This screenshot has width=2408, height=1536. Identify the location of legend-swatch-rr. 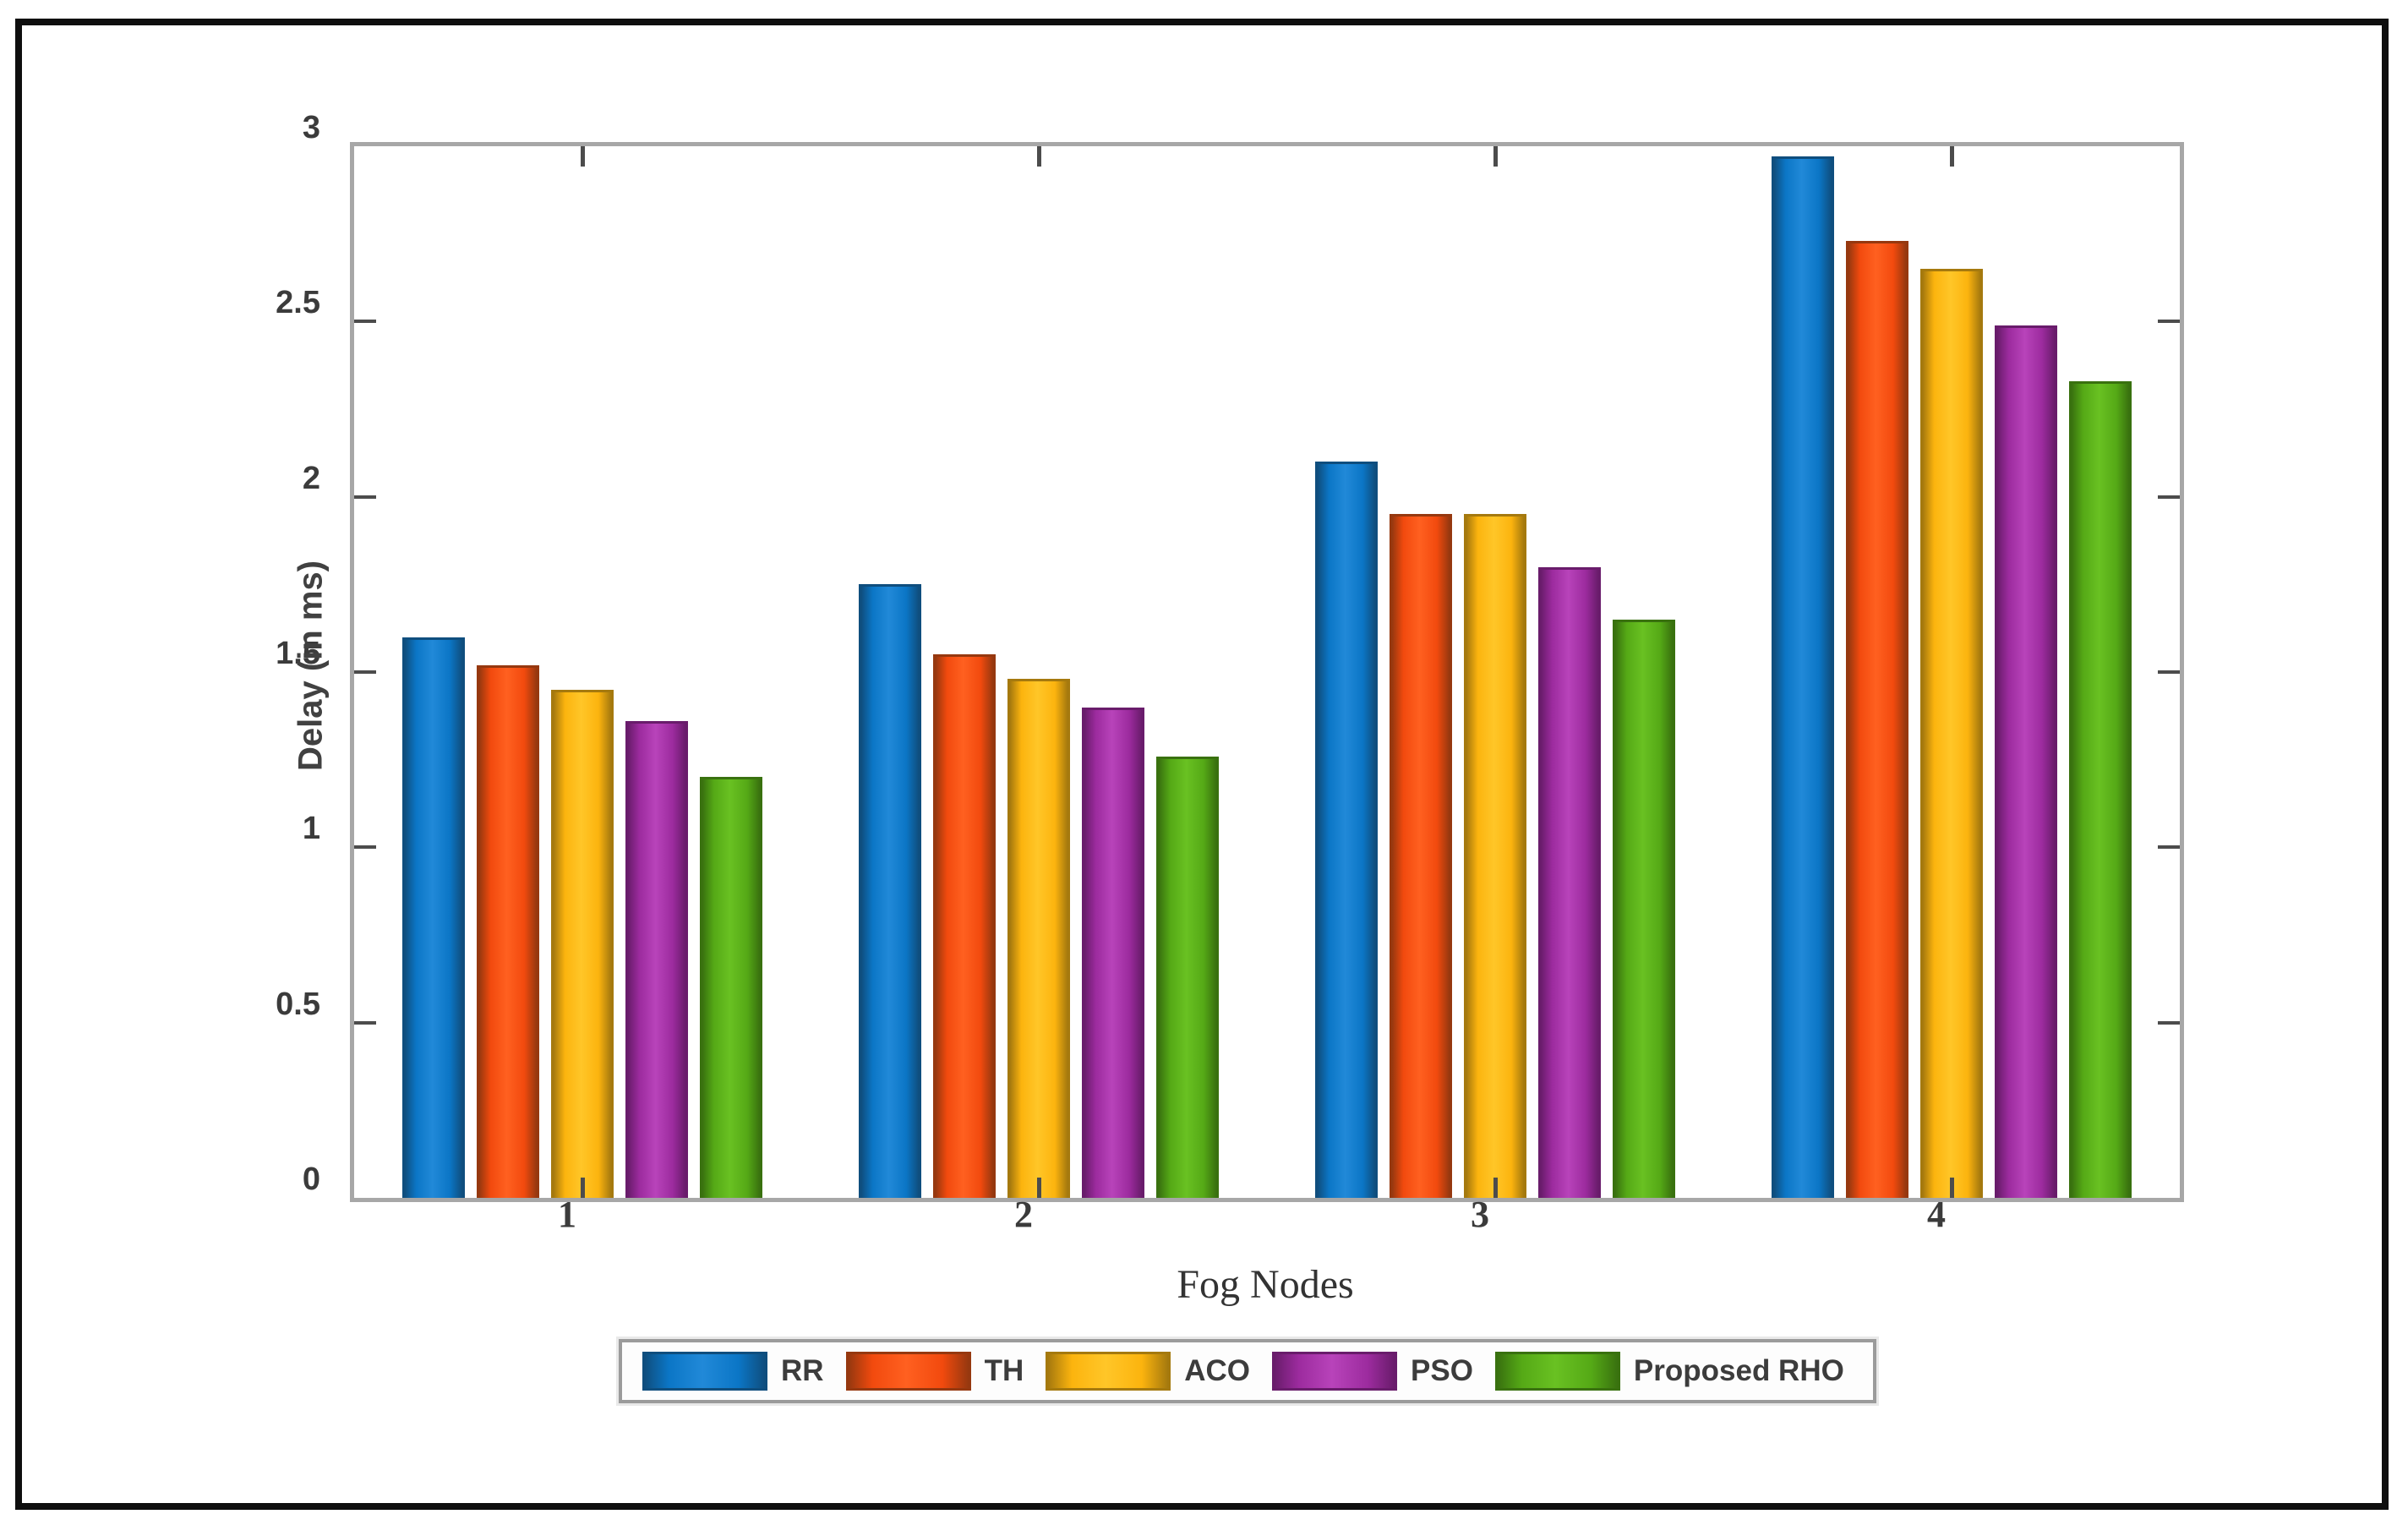
(704, 1371).